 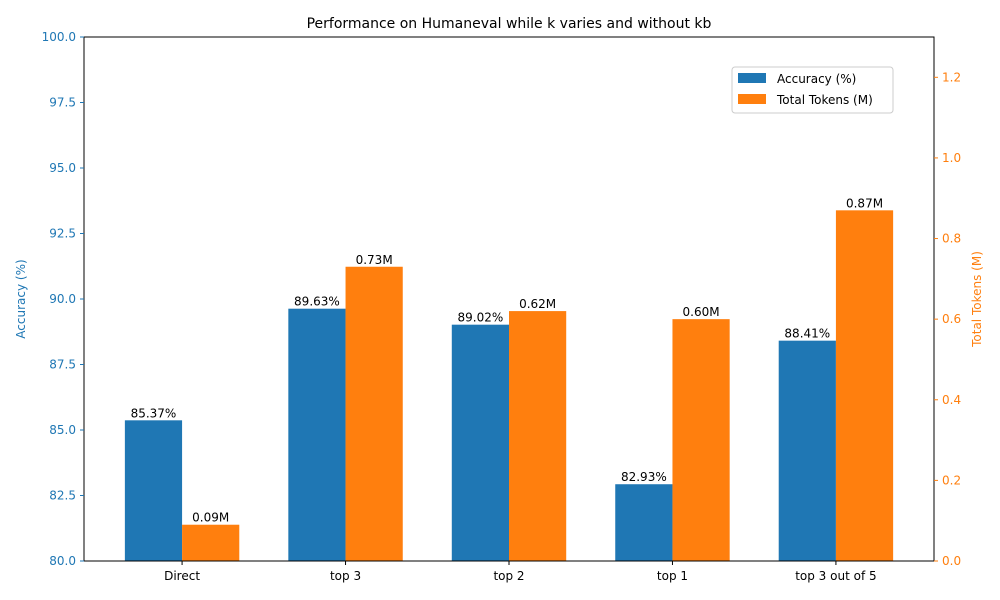 I want to click on accuracy-value-label-2: 89.02%, so click(x=481, y=318).